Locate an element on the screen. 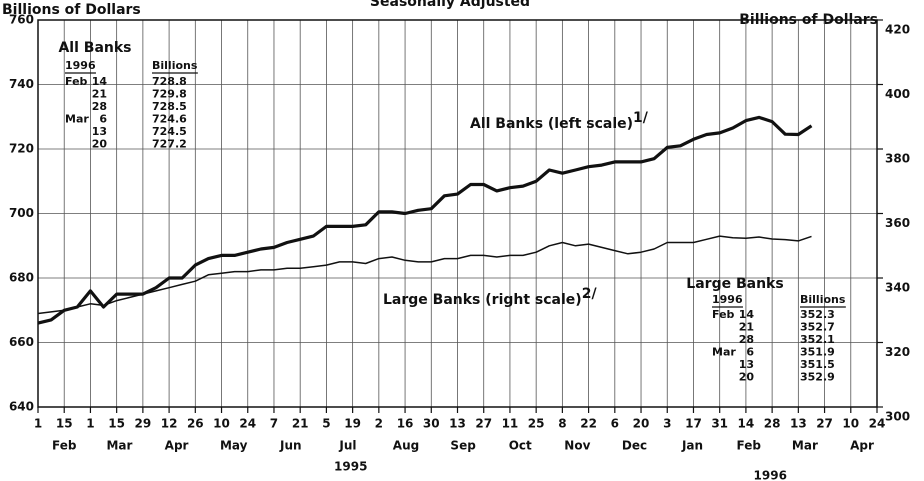 The width and height of the screenshot is (924, 481). y2-tick-label: 300 is located at coordinates (897, 417).